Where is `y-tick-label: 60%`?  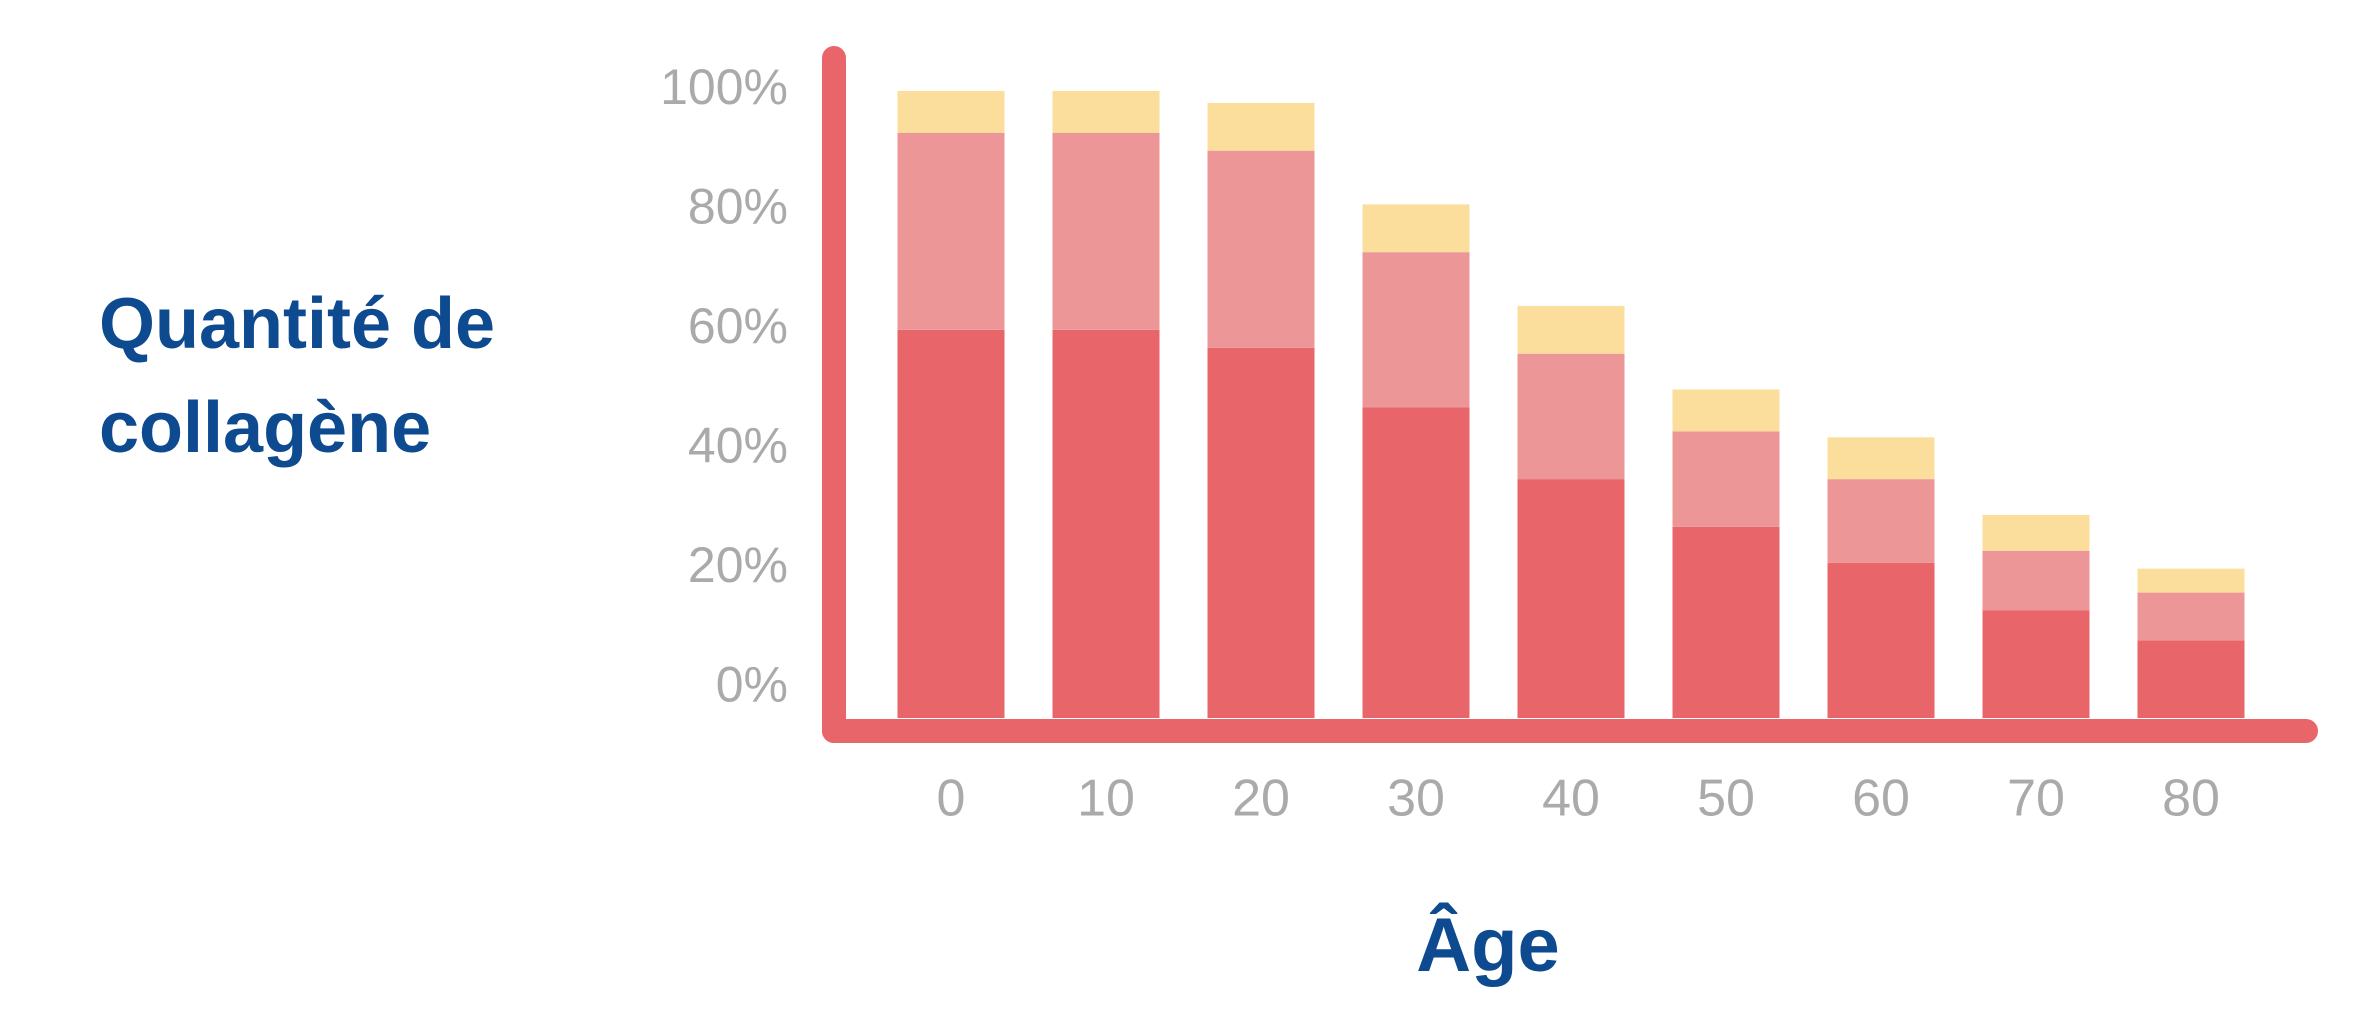 y-tick-label: 60% is located at coordinates (738, 326).